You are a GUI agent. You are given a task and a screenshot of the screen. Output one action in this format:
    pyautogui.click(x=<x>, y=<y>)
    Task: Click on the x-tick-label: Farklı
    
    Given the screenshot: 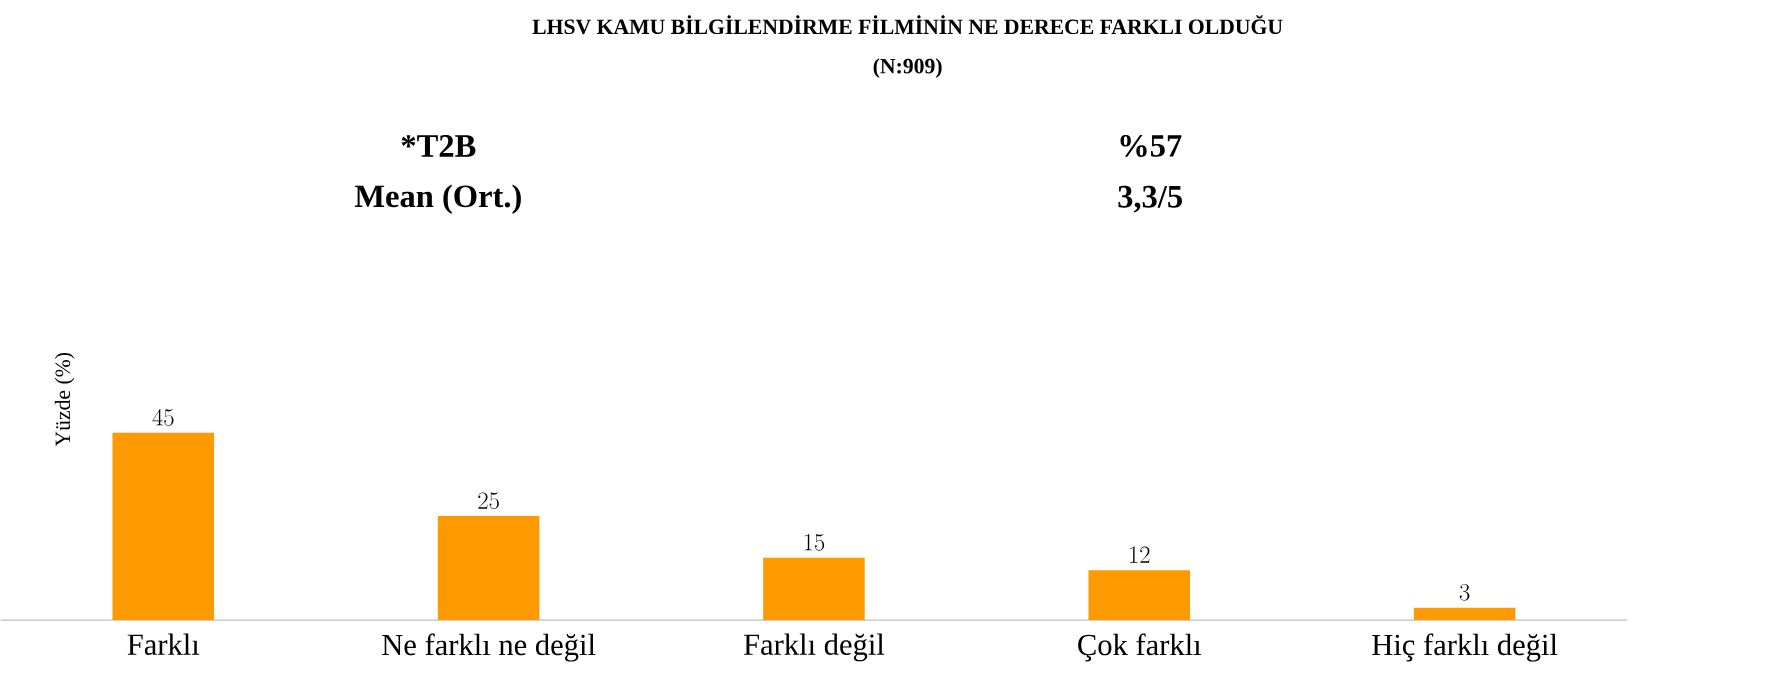 What is the action you would take?
    pyautogui.click(x=163, y=644)
    